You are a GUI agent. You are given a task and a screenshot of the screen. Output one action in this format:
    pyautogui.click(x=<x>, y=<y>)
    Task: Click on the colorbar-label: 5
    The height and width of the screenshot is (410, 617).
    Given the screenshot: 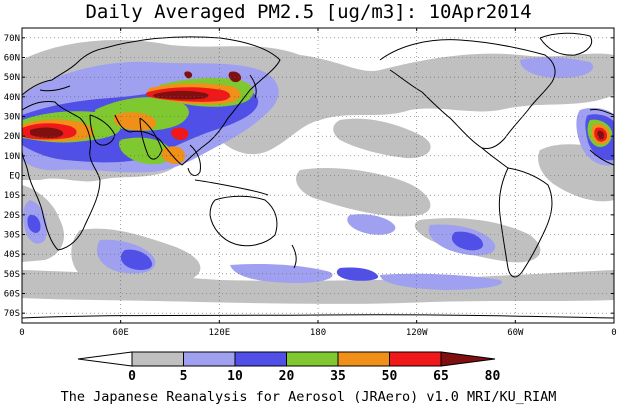 What is the action you would take?
    pyautogui.click(x=184, y=376)
    